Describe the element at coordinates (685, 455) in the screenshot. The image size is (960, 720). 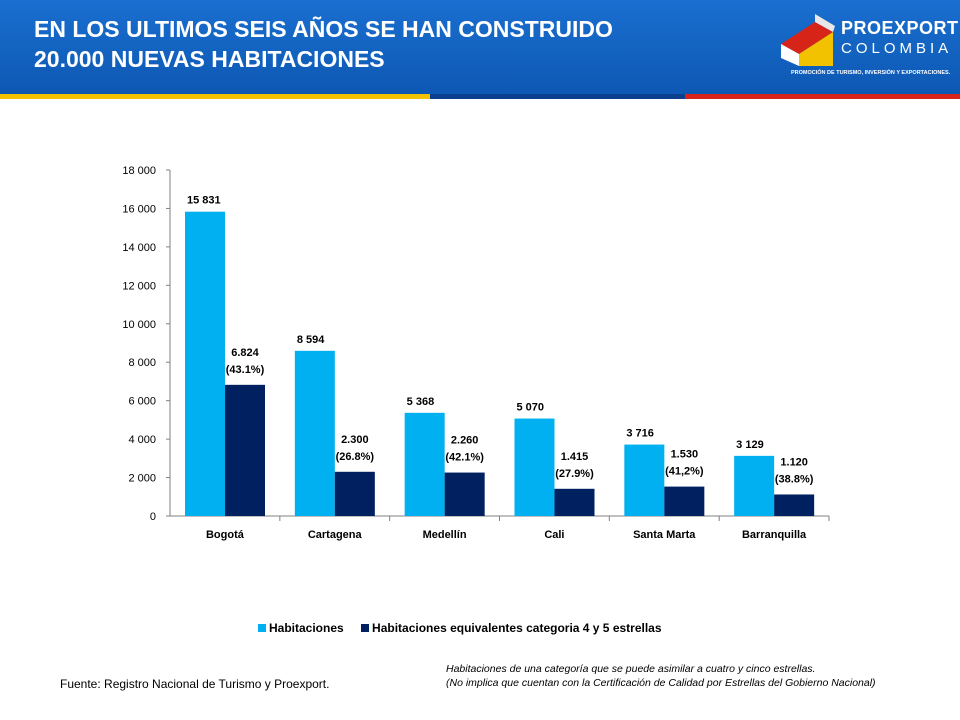
I see `data-label-equivalentes: 1.530` at that location.